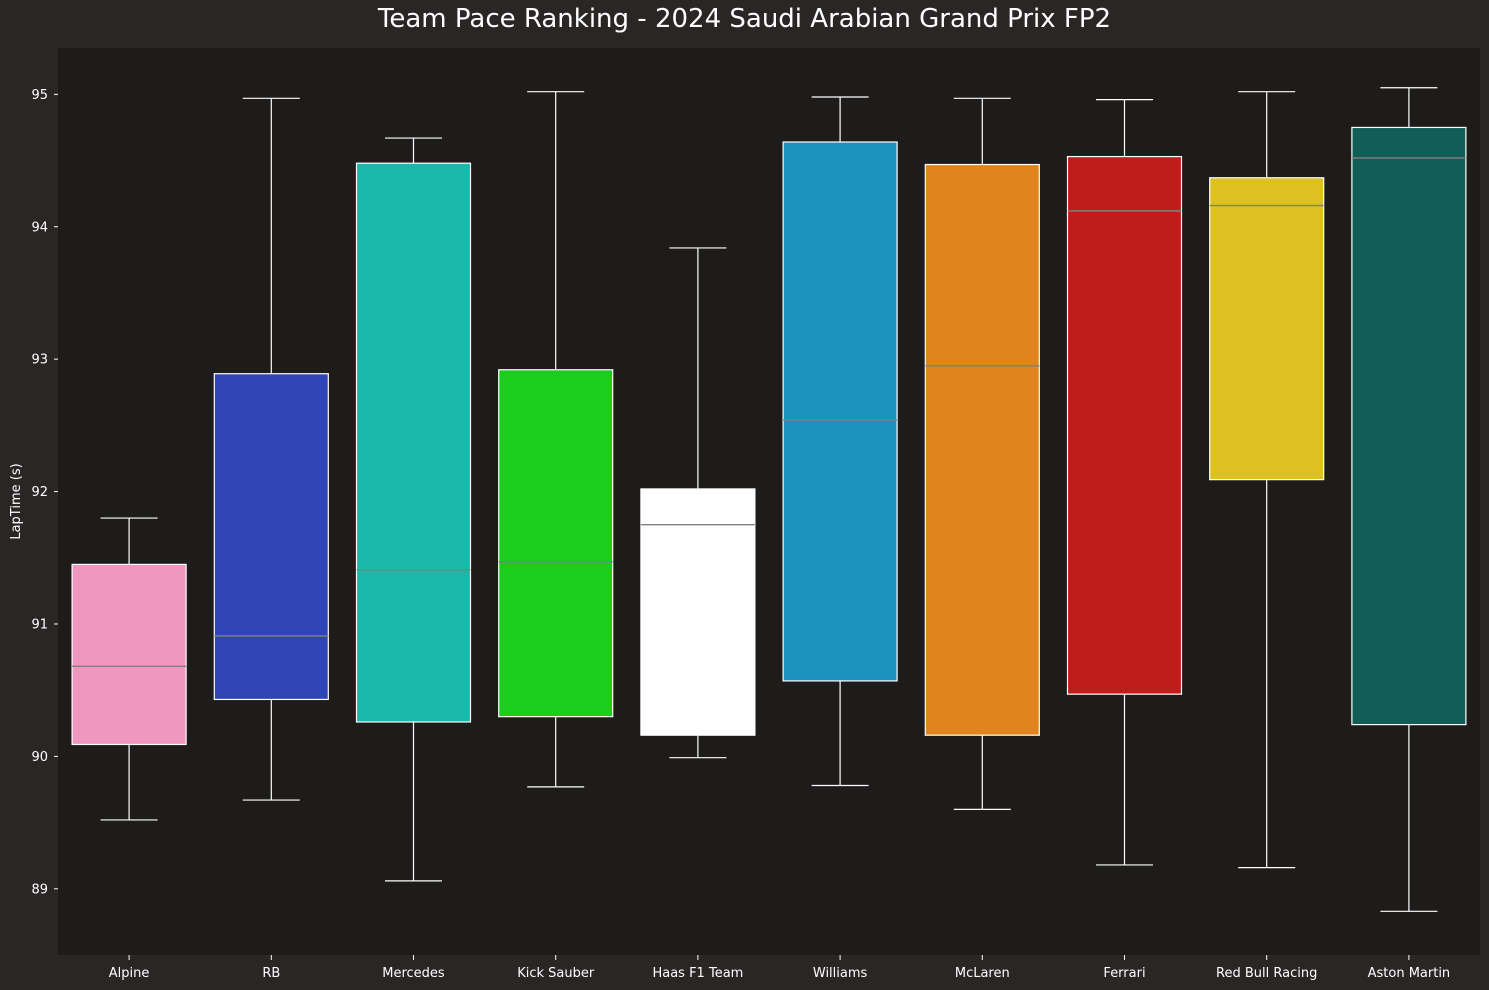 Image resolution: width=1489 pixels, height=990 pixels. I want to click on y-tick-label: 89, so click(39, 889).